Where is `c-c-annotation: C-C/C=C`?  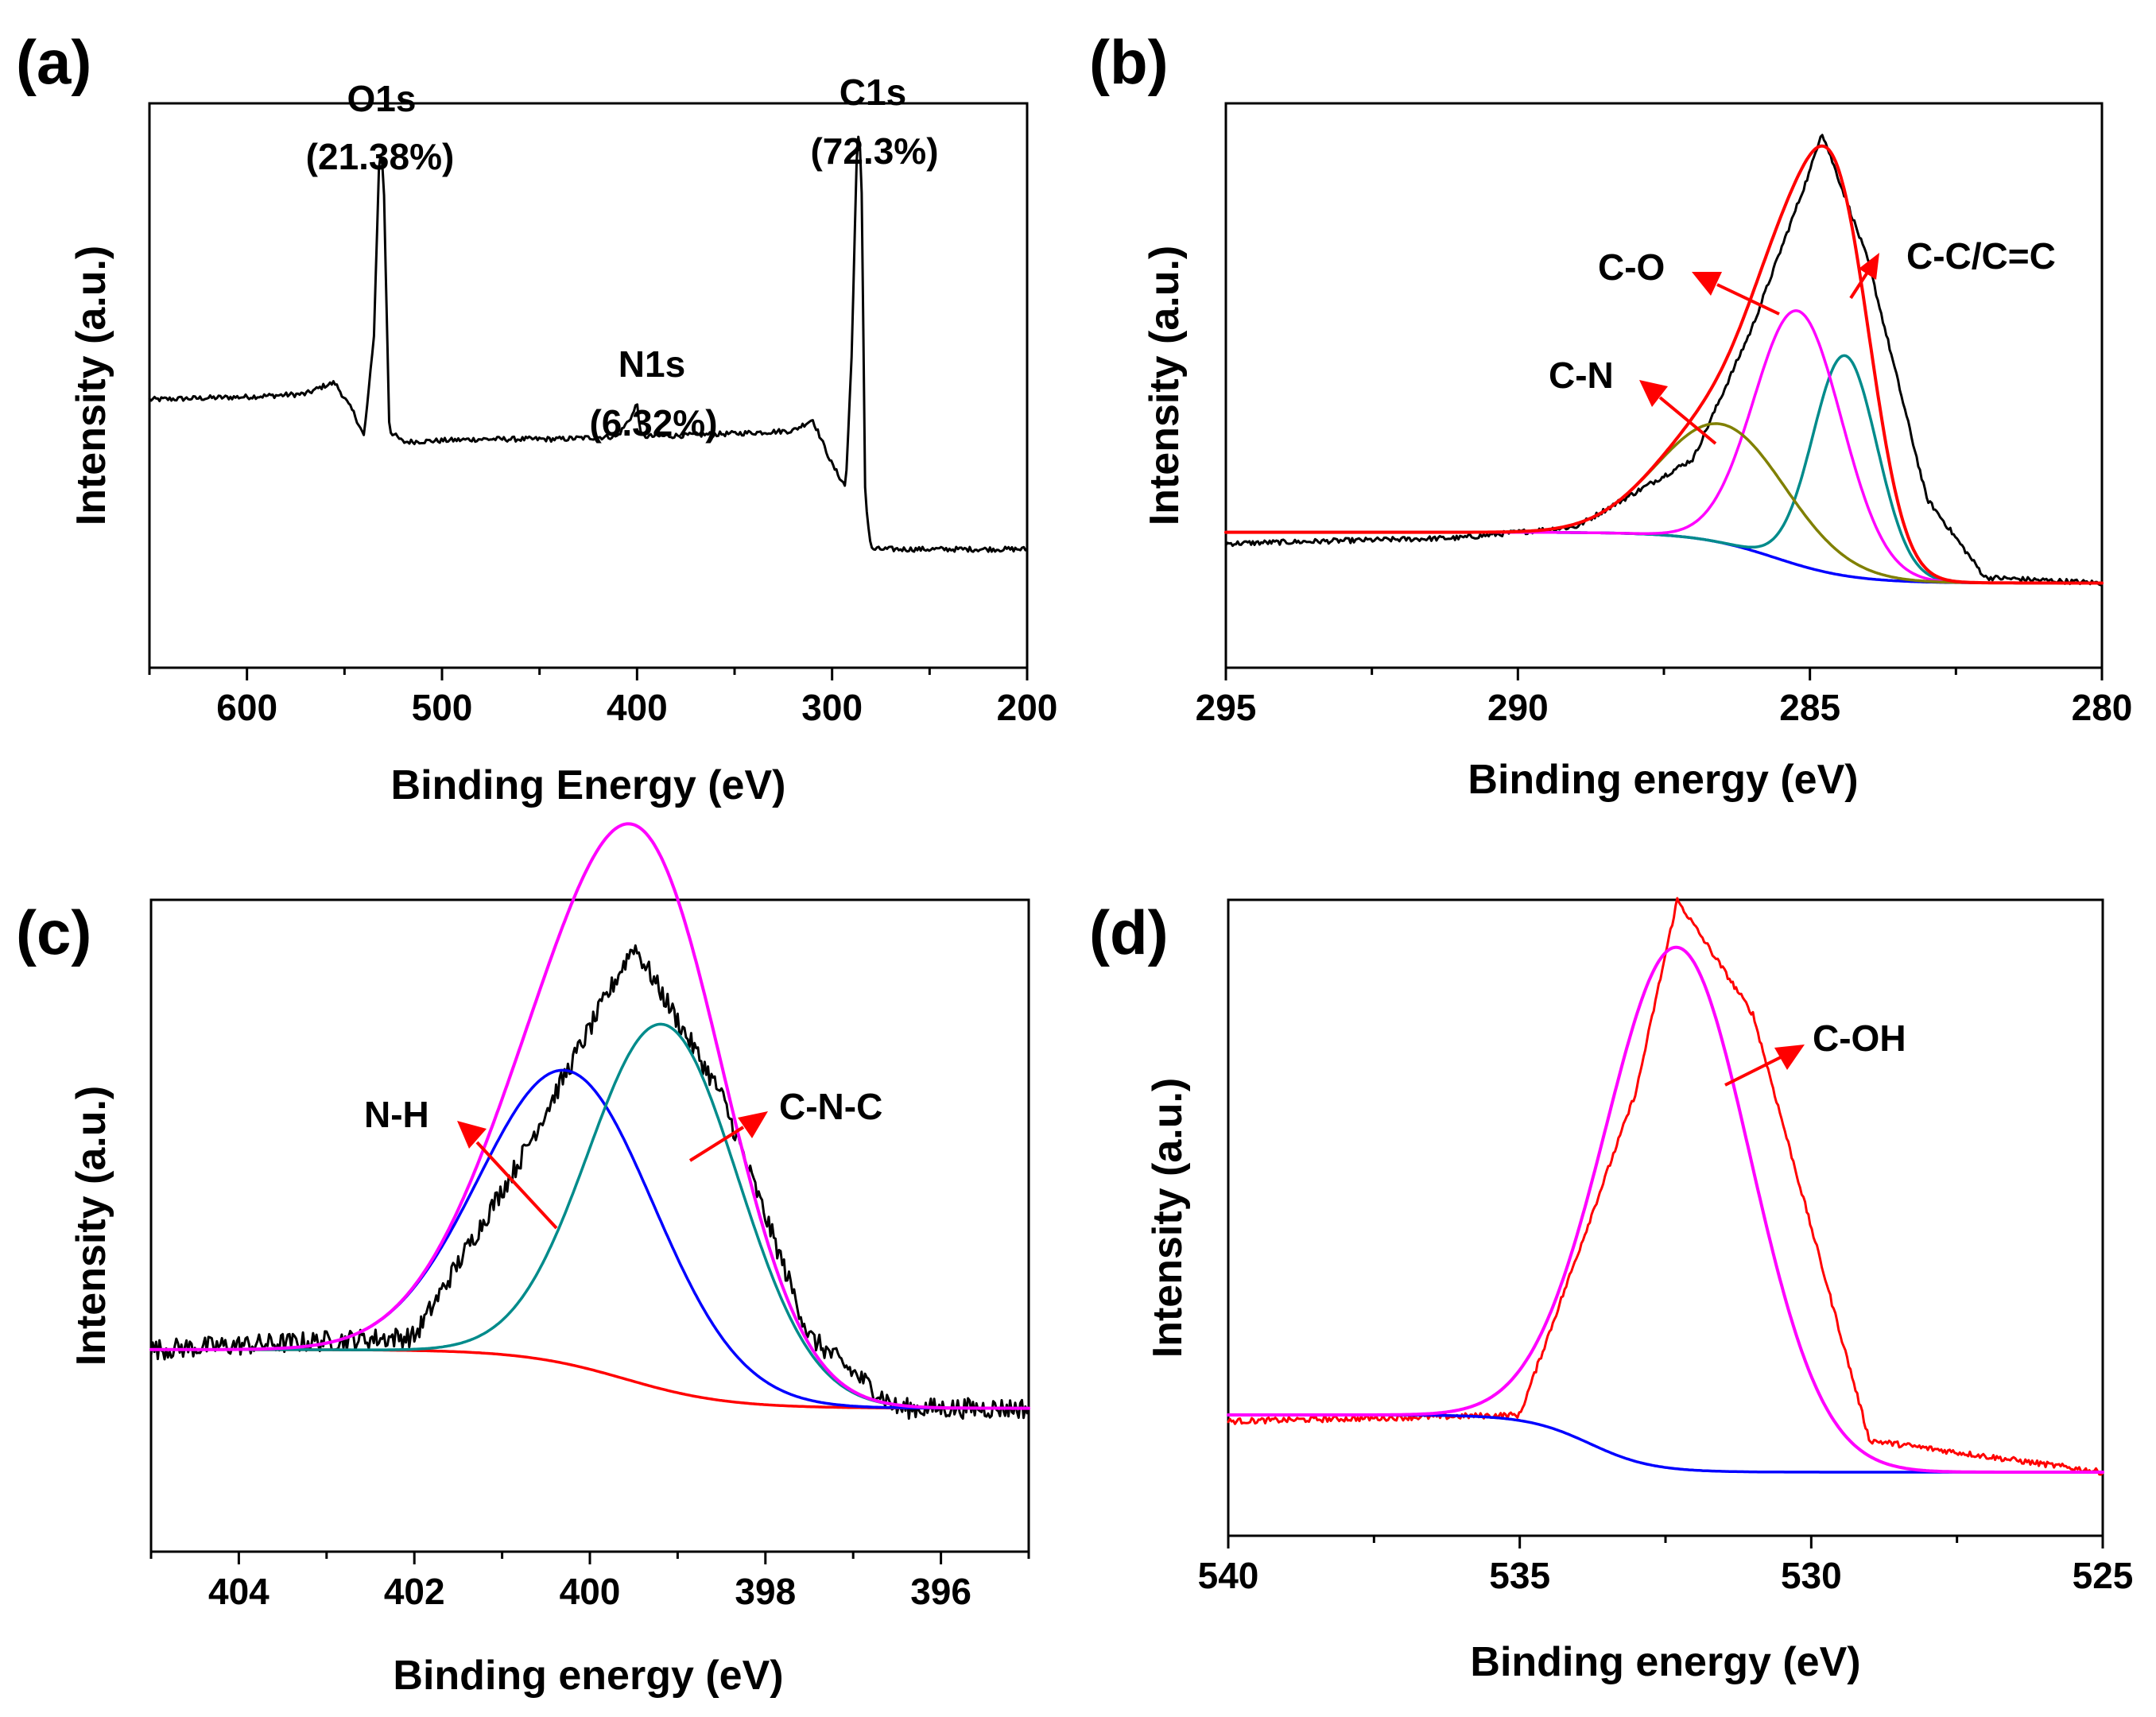 c-c-annotation: C-C/C=C is located at coordinates (1981, 256).